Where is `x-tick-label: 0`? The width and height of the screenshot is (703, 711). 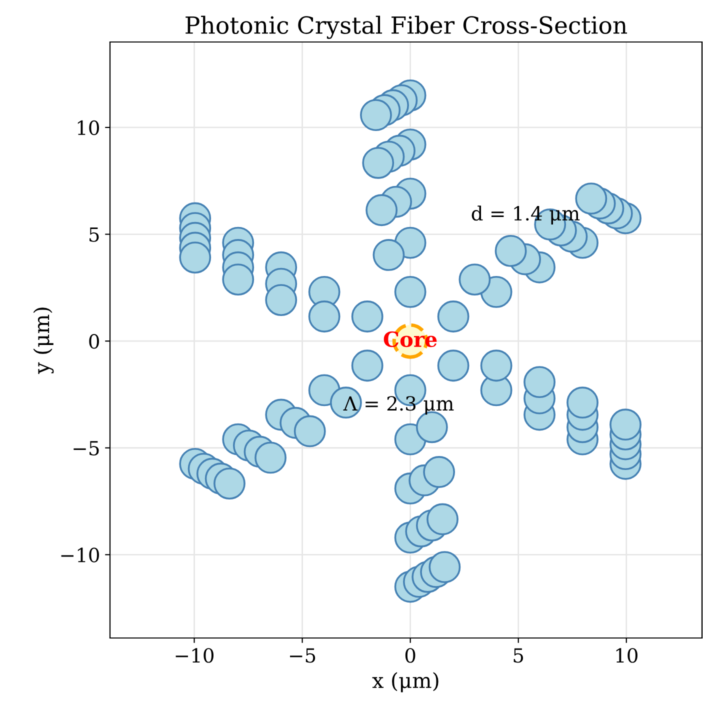 x-tick-label: 0 is located at coordinates (410, 655).